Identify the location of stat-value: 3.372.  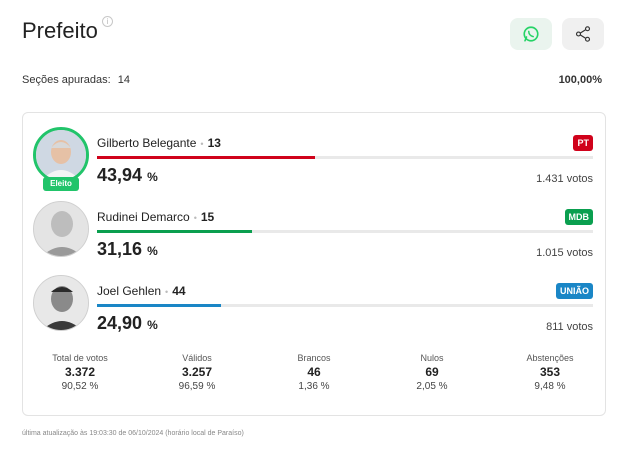
(80, 372).